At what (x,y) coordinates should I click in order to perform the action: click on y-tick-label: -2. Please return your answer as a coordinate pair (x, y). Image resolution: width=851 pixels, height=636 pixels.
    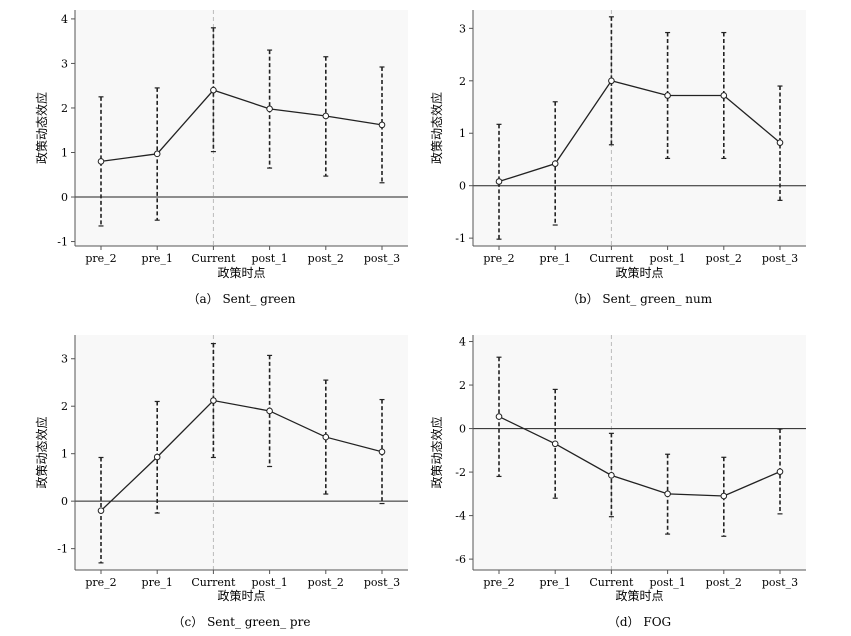
    Looking at the image, I should click on (460, 472).